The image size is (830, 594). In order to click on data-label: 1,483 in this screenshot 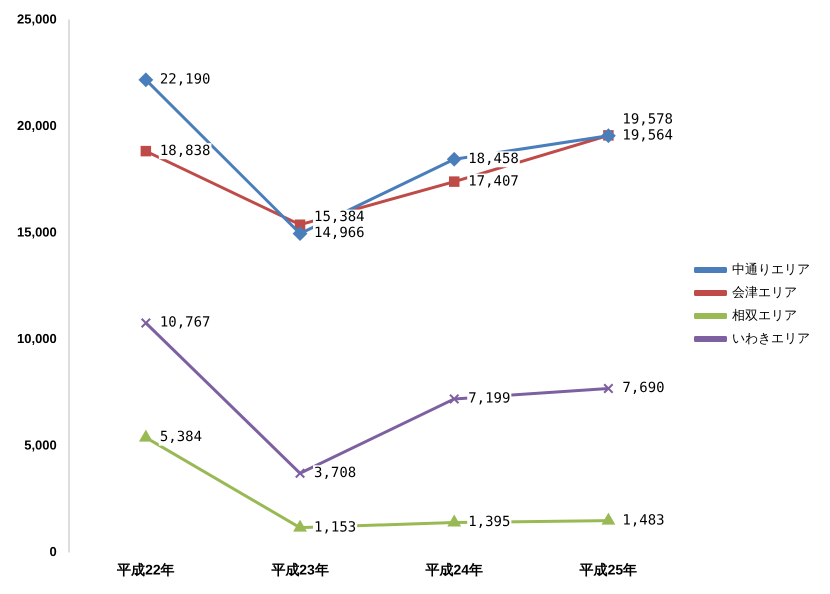, I will do `click(643, 520)`.